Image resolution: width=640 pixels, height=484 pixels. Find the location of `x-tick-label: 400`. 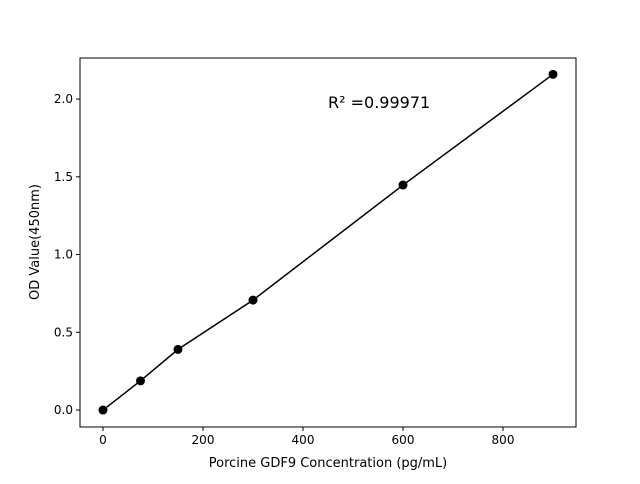

x-tick-label: 400 is located at coordinates (303, 440).